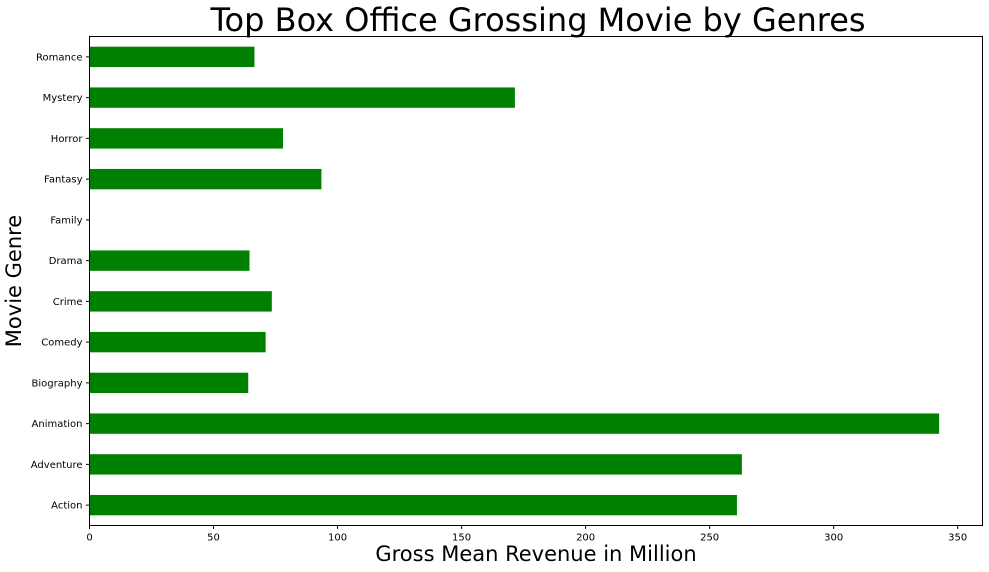 The width and height of the screenshot is (989, 572). What do you see at coordinates (833, 538) in the screenshot?
I see `x-tick-label: 300` at bounding box center [833, 538].